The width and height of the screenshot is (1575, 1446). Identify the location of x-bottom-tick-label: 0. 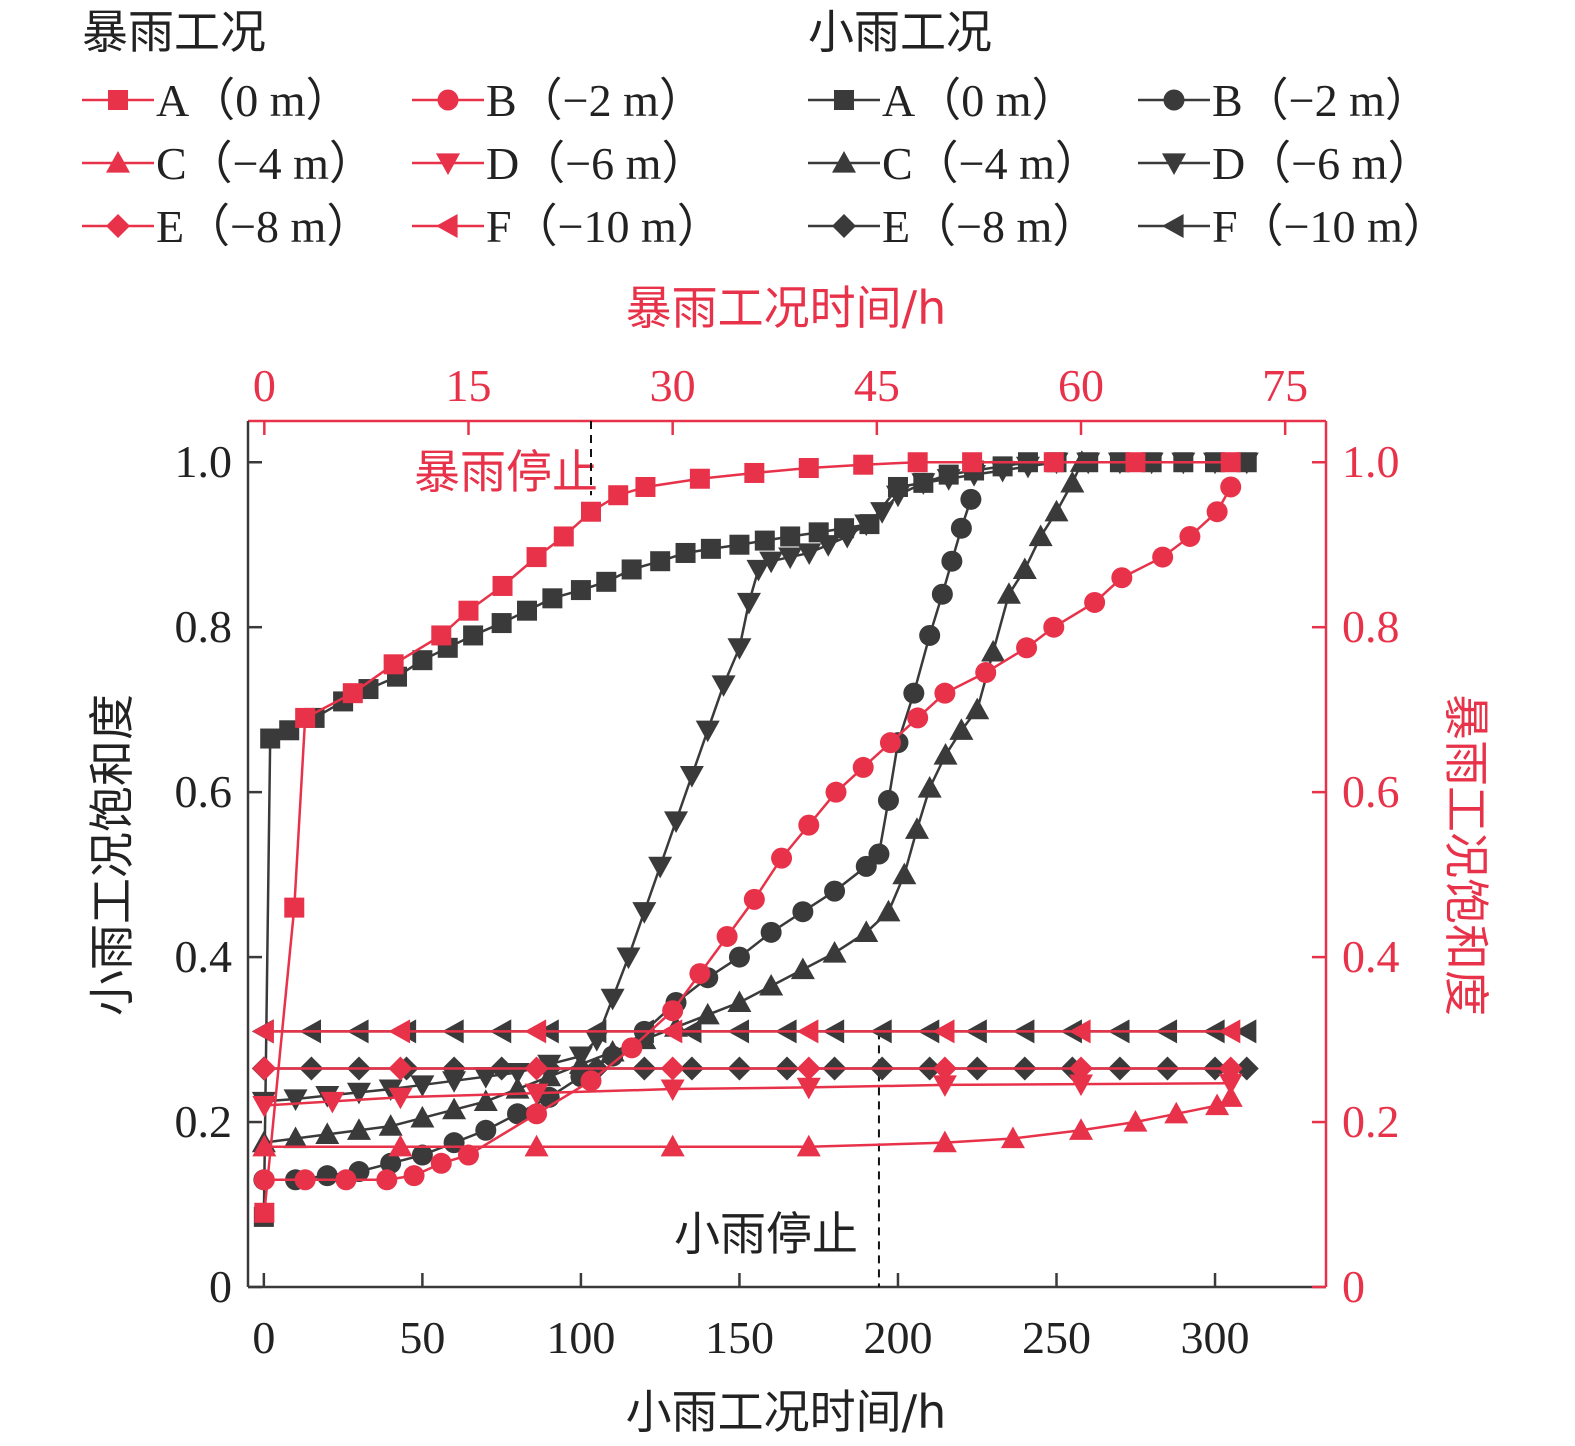
(263, 1337).